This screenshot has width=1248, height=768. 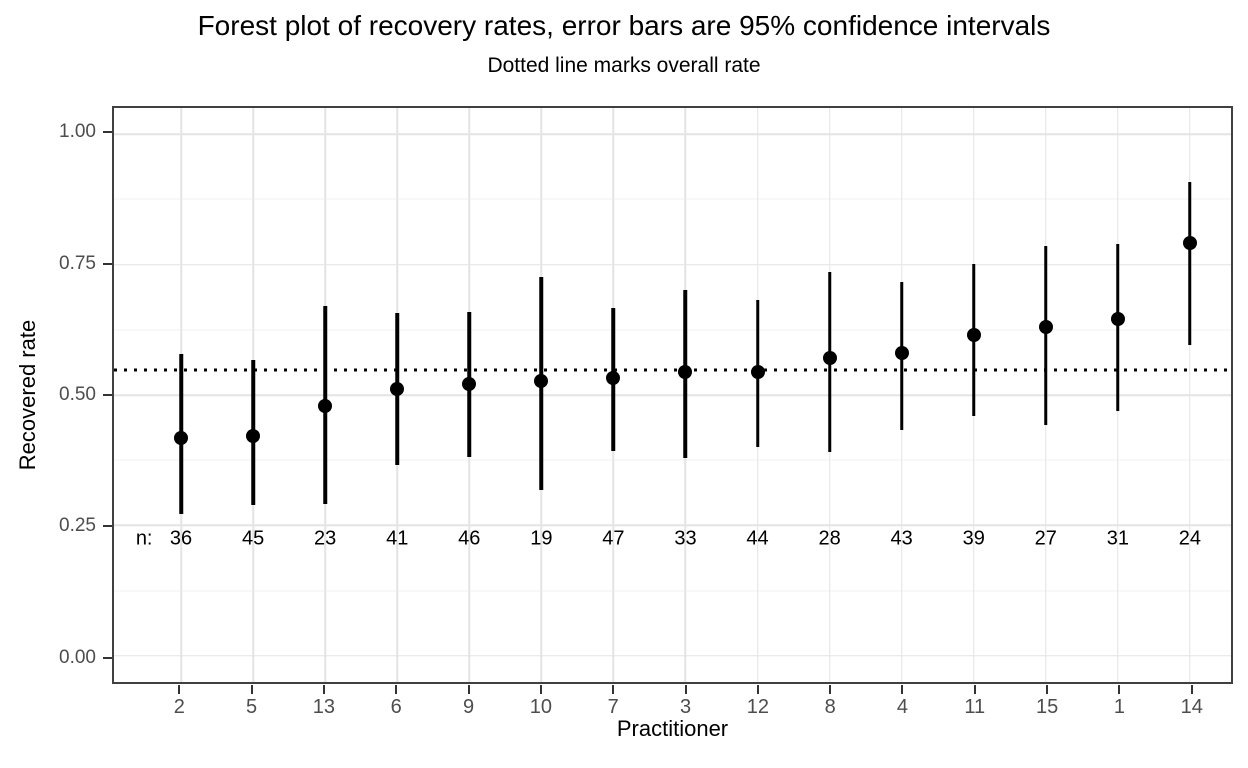 I want to click on x-tick-label: 7, so click(x=613, y=707).